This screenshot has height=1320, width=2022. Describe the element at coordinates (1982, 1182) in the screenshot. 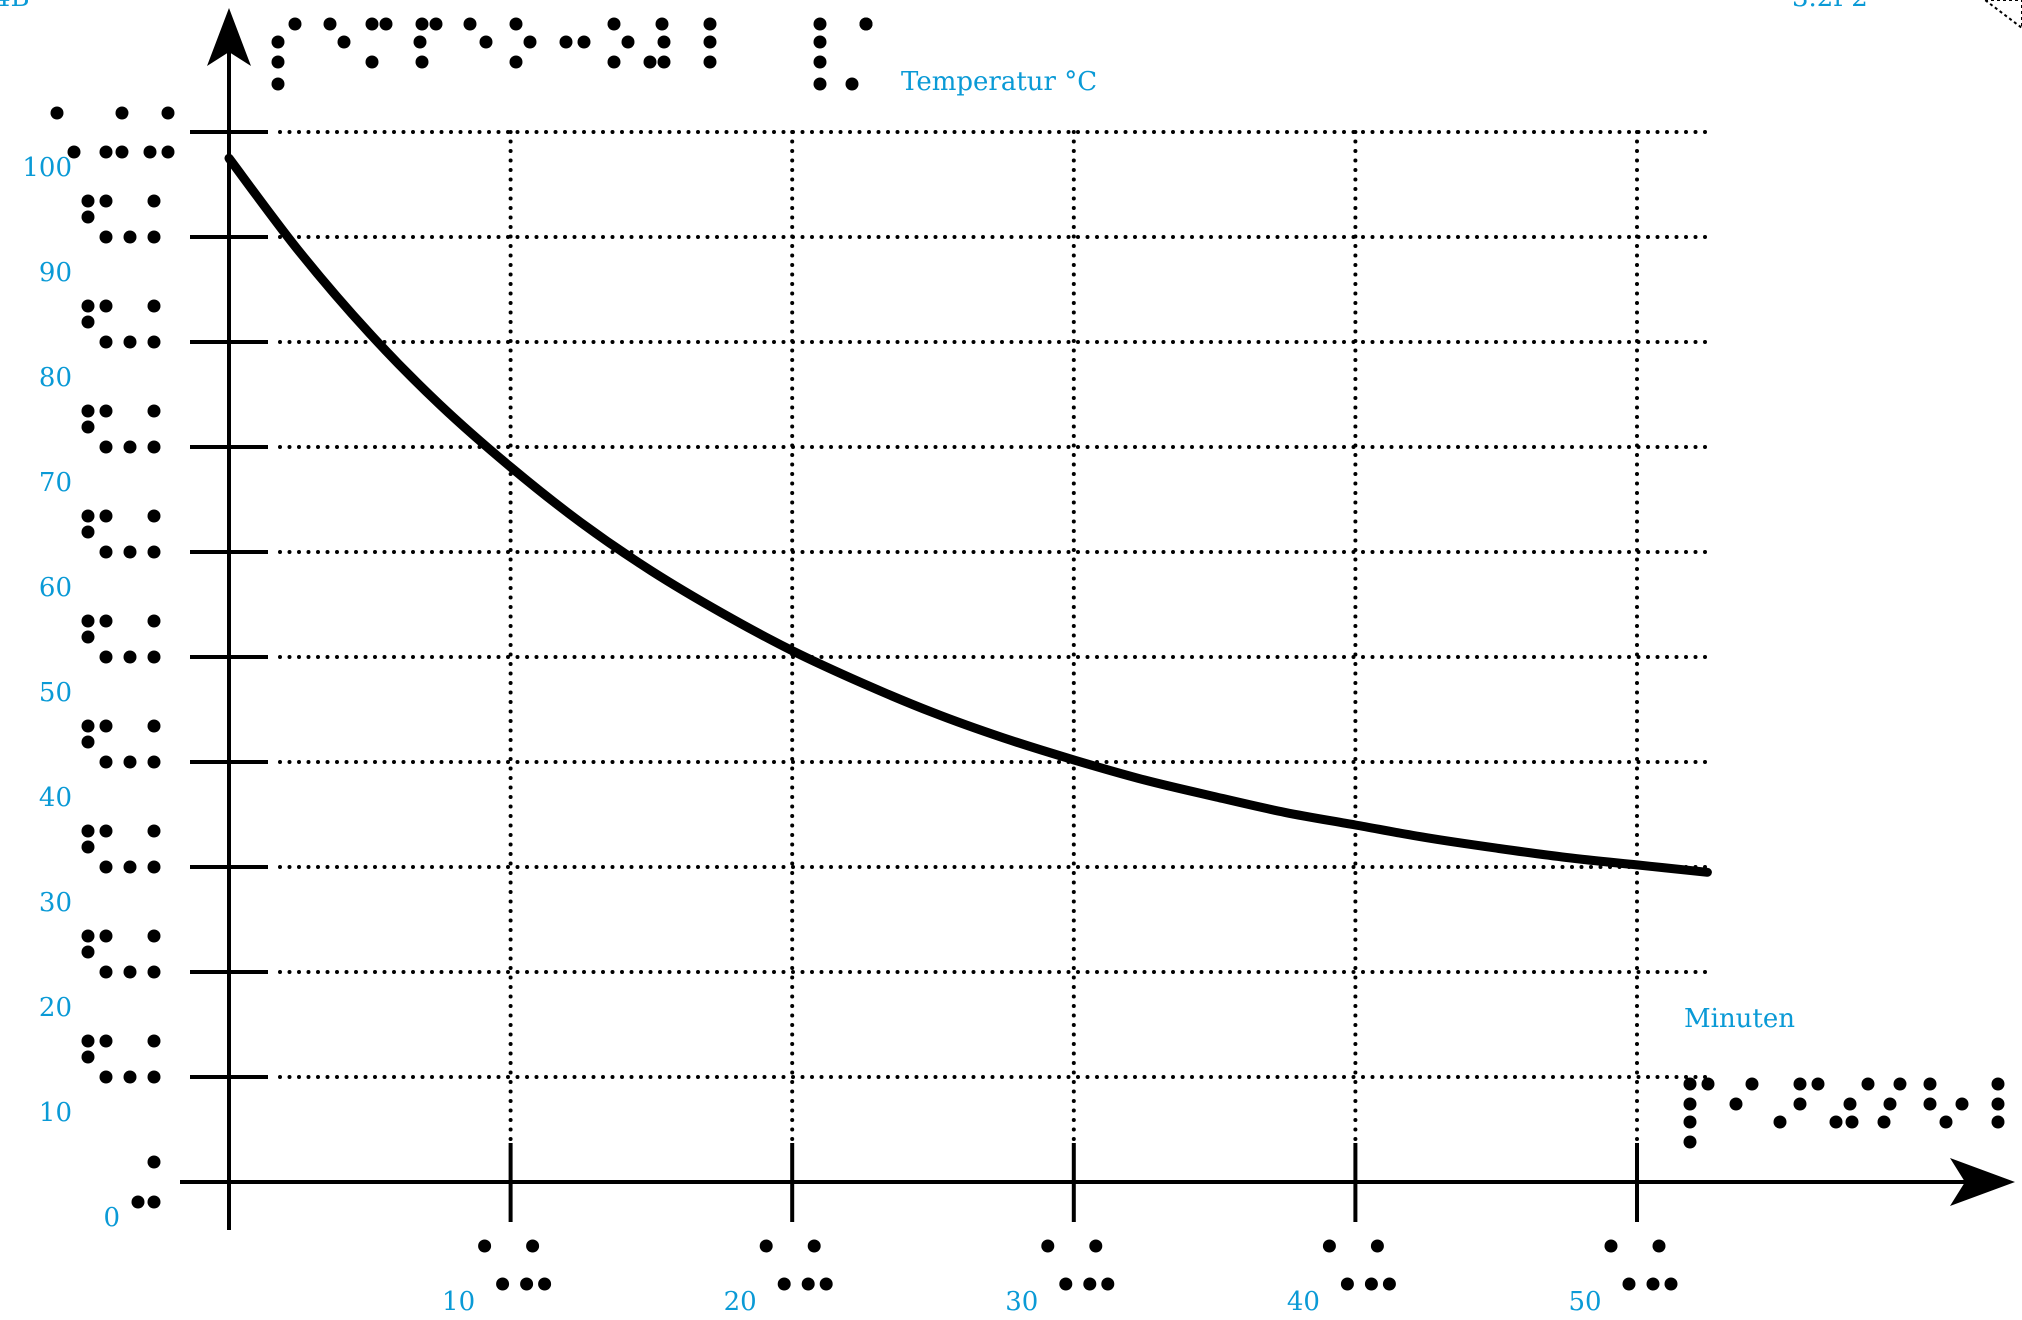

I see `x-axis-arrowhead` at that location.